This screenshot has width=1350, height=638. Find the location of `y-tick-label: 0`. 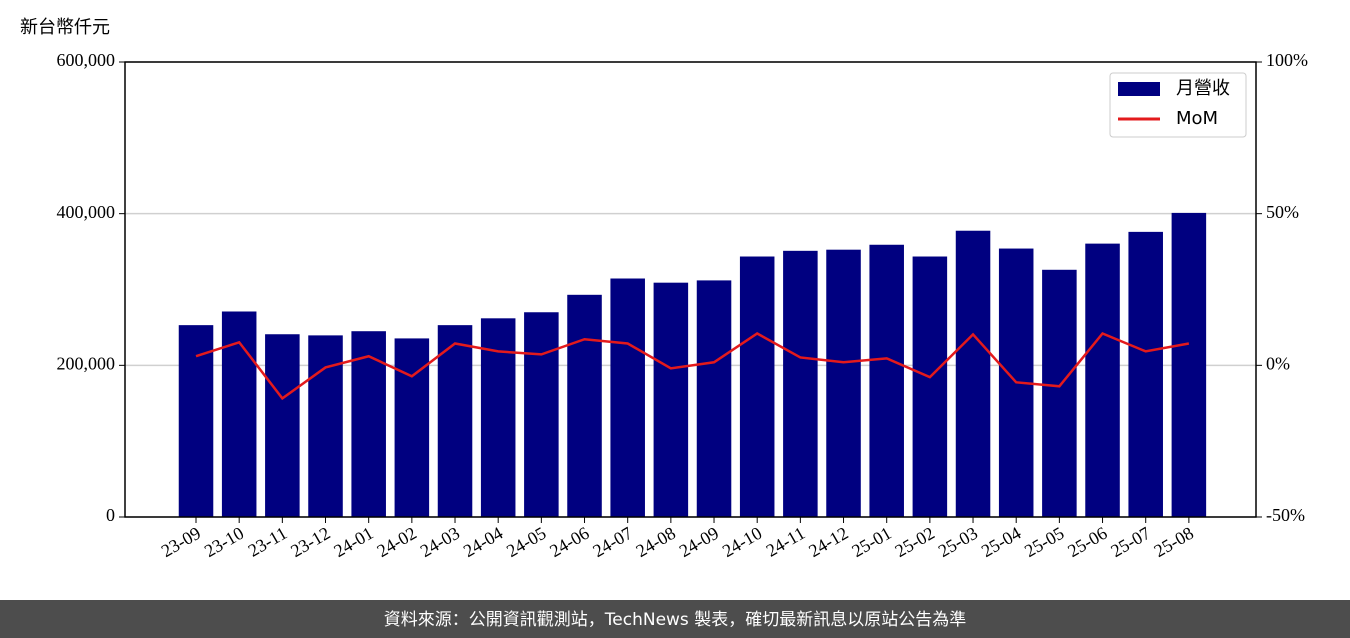

y-tick-label: 0 is located at coordinates (110, 515).